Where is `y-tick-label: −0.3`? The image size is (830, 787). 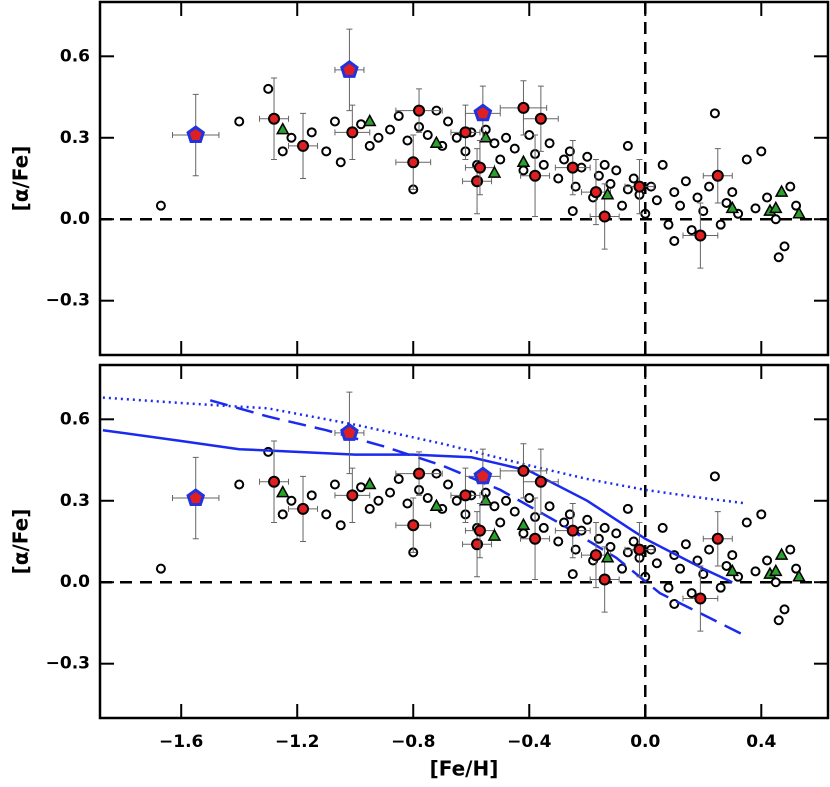 y-tick-label: −0.3 is located at coordinates (68, 301).